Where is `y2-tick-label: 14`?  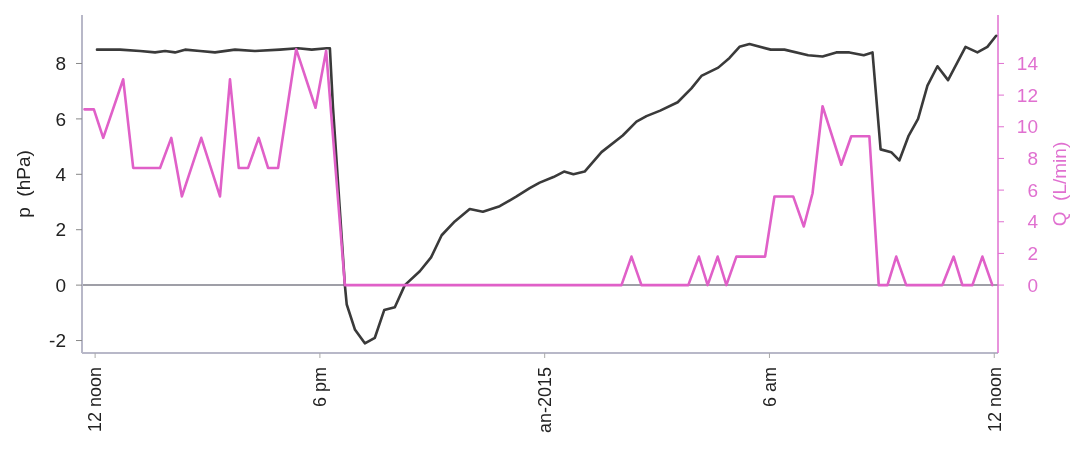 y2-tick-label: 14 is located at coordinates (1027, 64).